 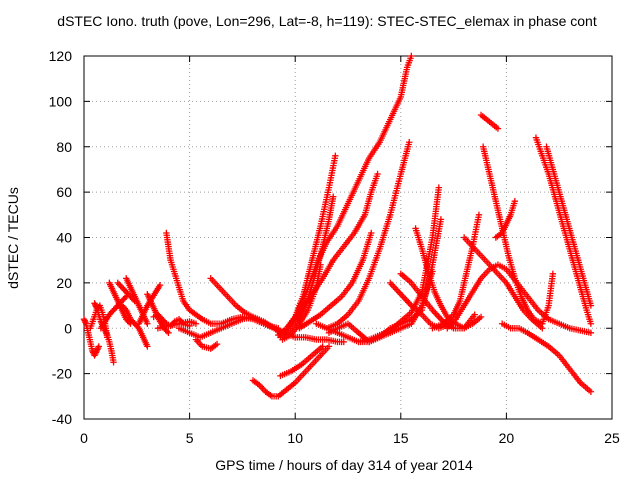 What do you see at coordinates (64, 283) in the screenshot?
I see `y-tick-label: 20` at bounding box center [64, 283].